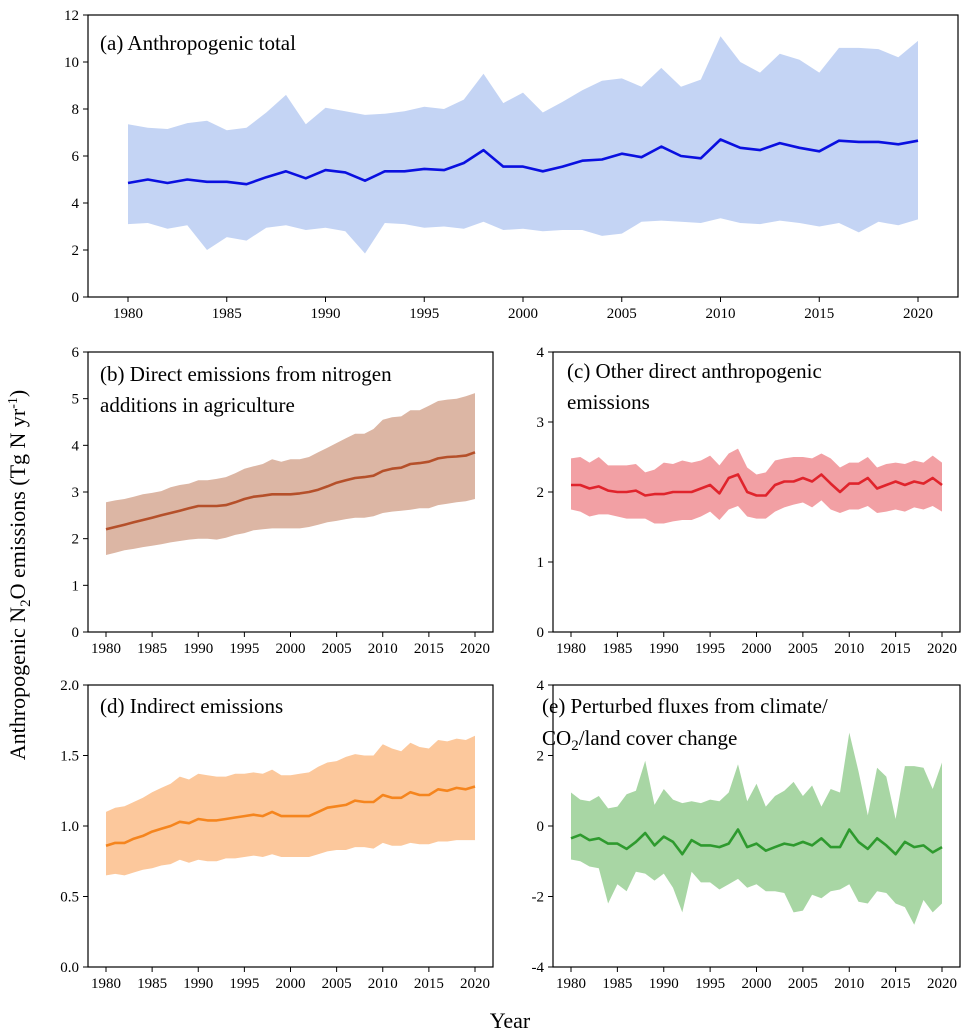 The width and height of the screenshot is (968, 1032). What do you see at coordinates (429, 649) in the screenshot?
I see `panel-b-xtick-label: 2015` at bounding box center [429, 649].